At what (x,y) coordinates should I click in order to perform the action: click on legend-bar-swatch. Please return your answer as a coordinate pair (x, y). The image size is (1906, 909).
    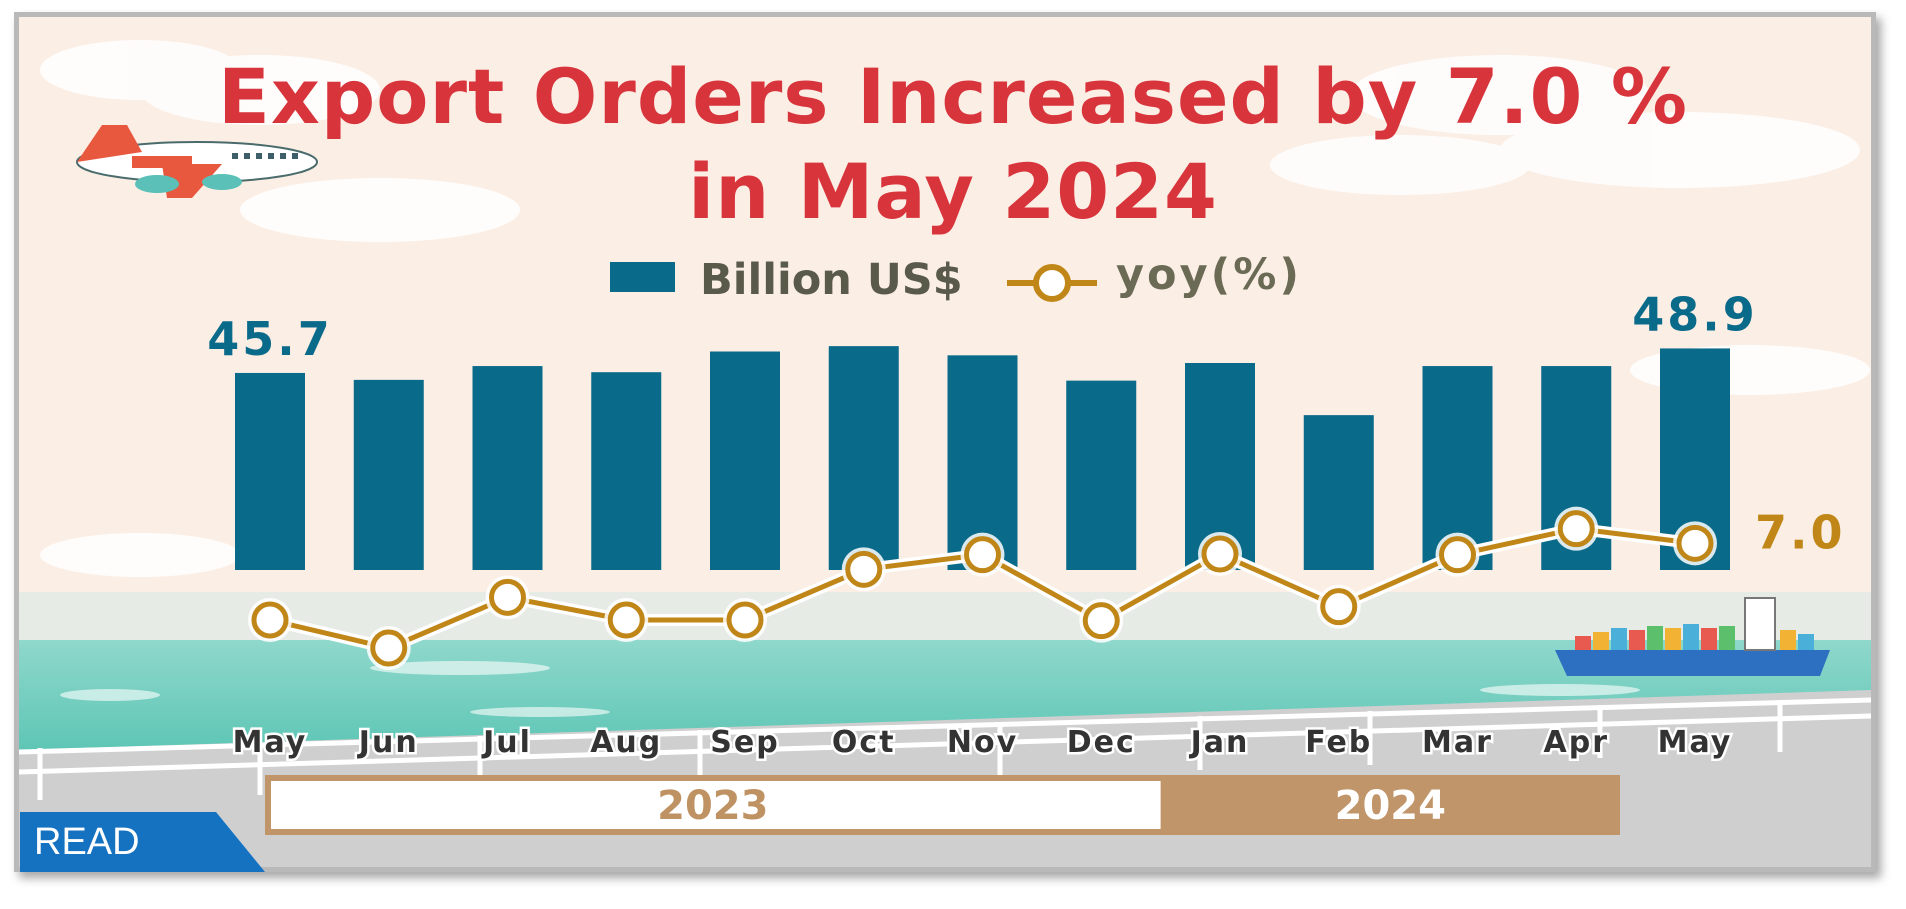
    Looking at the image, I should click on (642, 277).